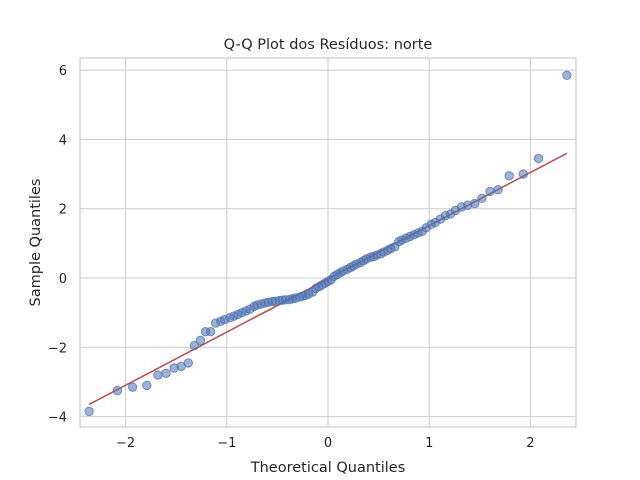 Image resolution: width=640 pixels, height=480 pixels. I want to click on x-tick-label: −1, so click(226, 443).